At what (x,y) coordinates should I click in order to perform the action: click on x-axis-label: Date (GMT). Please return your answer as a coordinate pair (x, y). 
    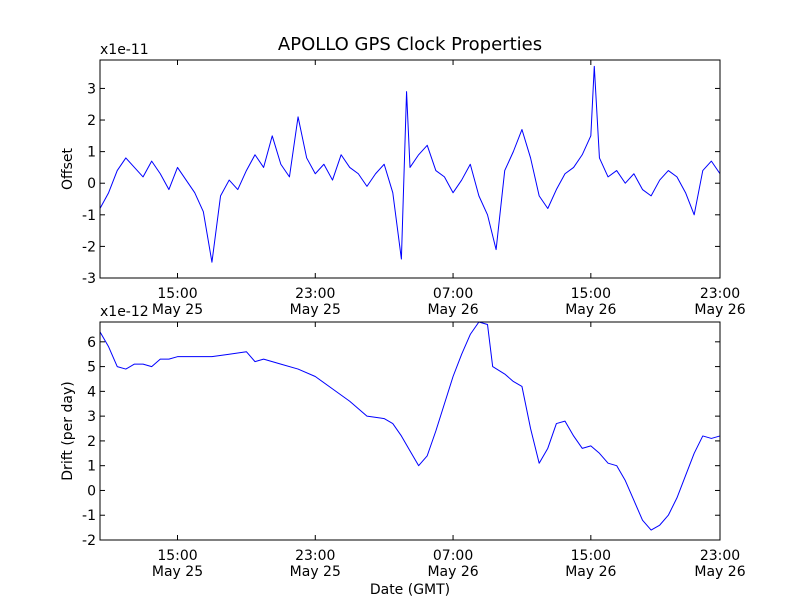
    Looking at the image, I should click on (410, 590).